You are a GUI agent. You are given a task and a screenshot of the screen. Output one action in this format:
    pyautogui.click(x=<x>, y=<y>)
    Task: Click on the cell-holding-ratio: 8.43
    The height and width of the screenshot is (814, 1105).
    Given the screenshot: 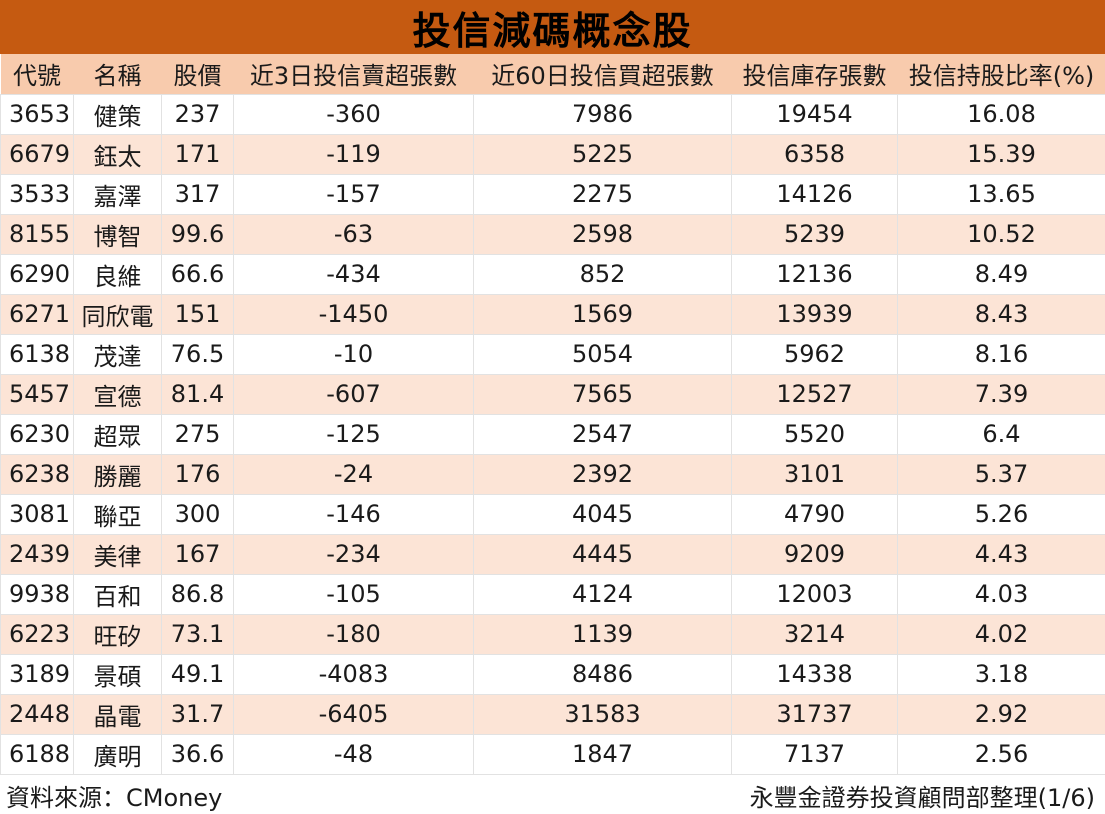 What is the action you would take?
    pyautogui.click(x=1001, y=314)
    